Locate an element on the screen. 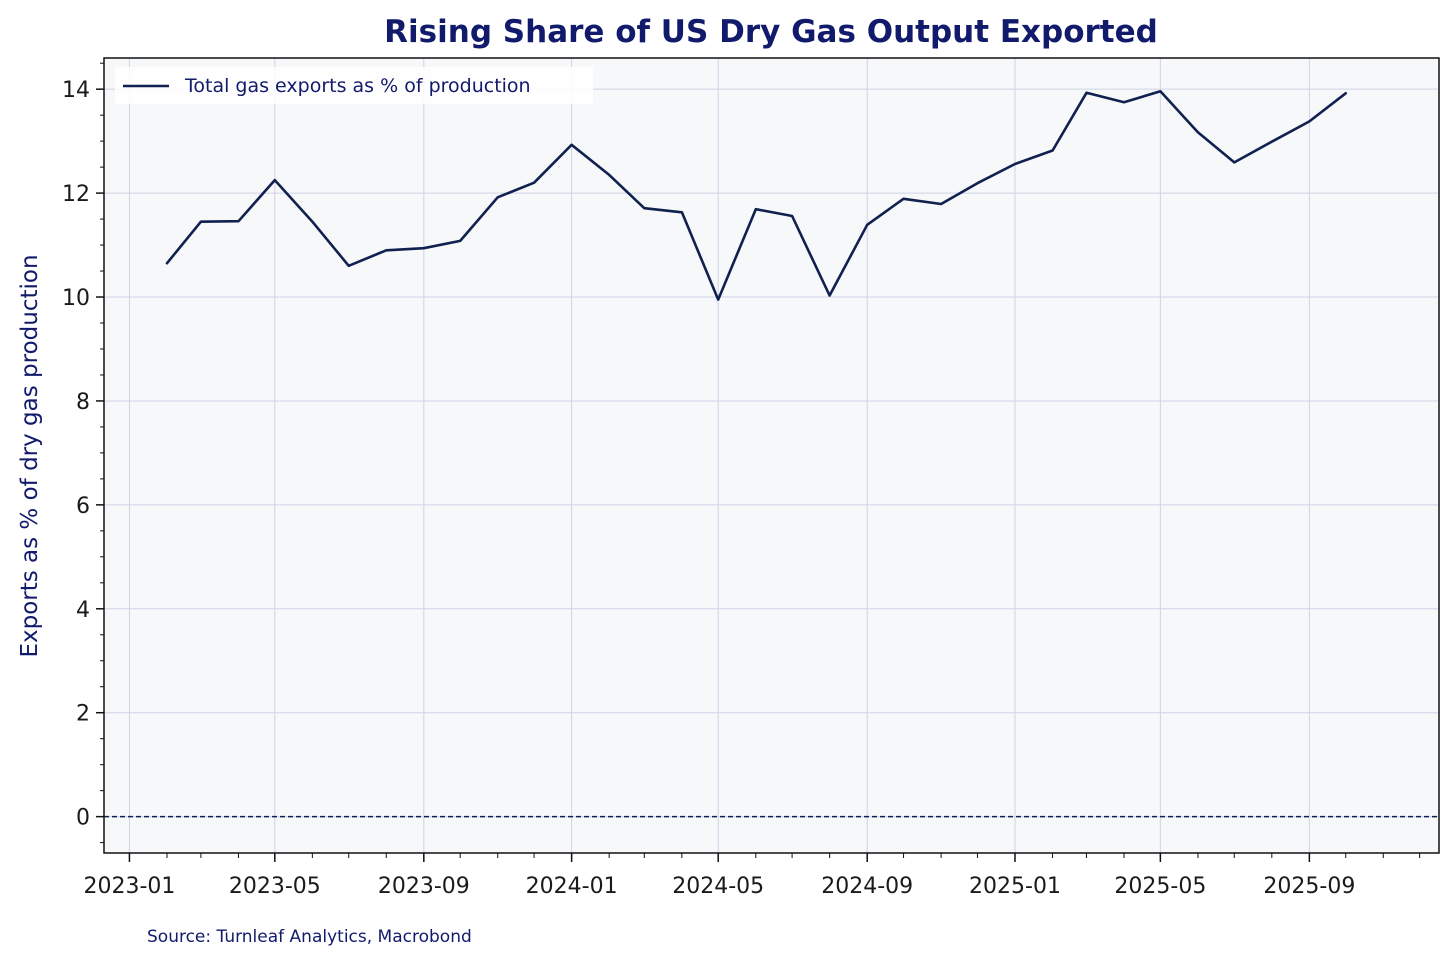  y-tick-label: 10 is located at coordinates (76, 298).